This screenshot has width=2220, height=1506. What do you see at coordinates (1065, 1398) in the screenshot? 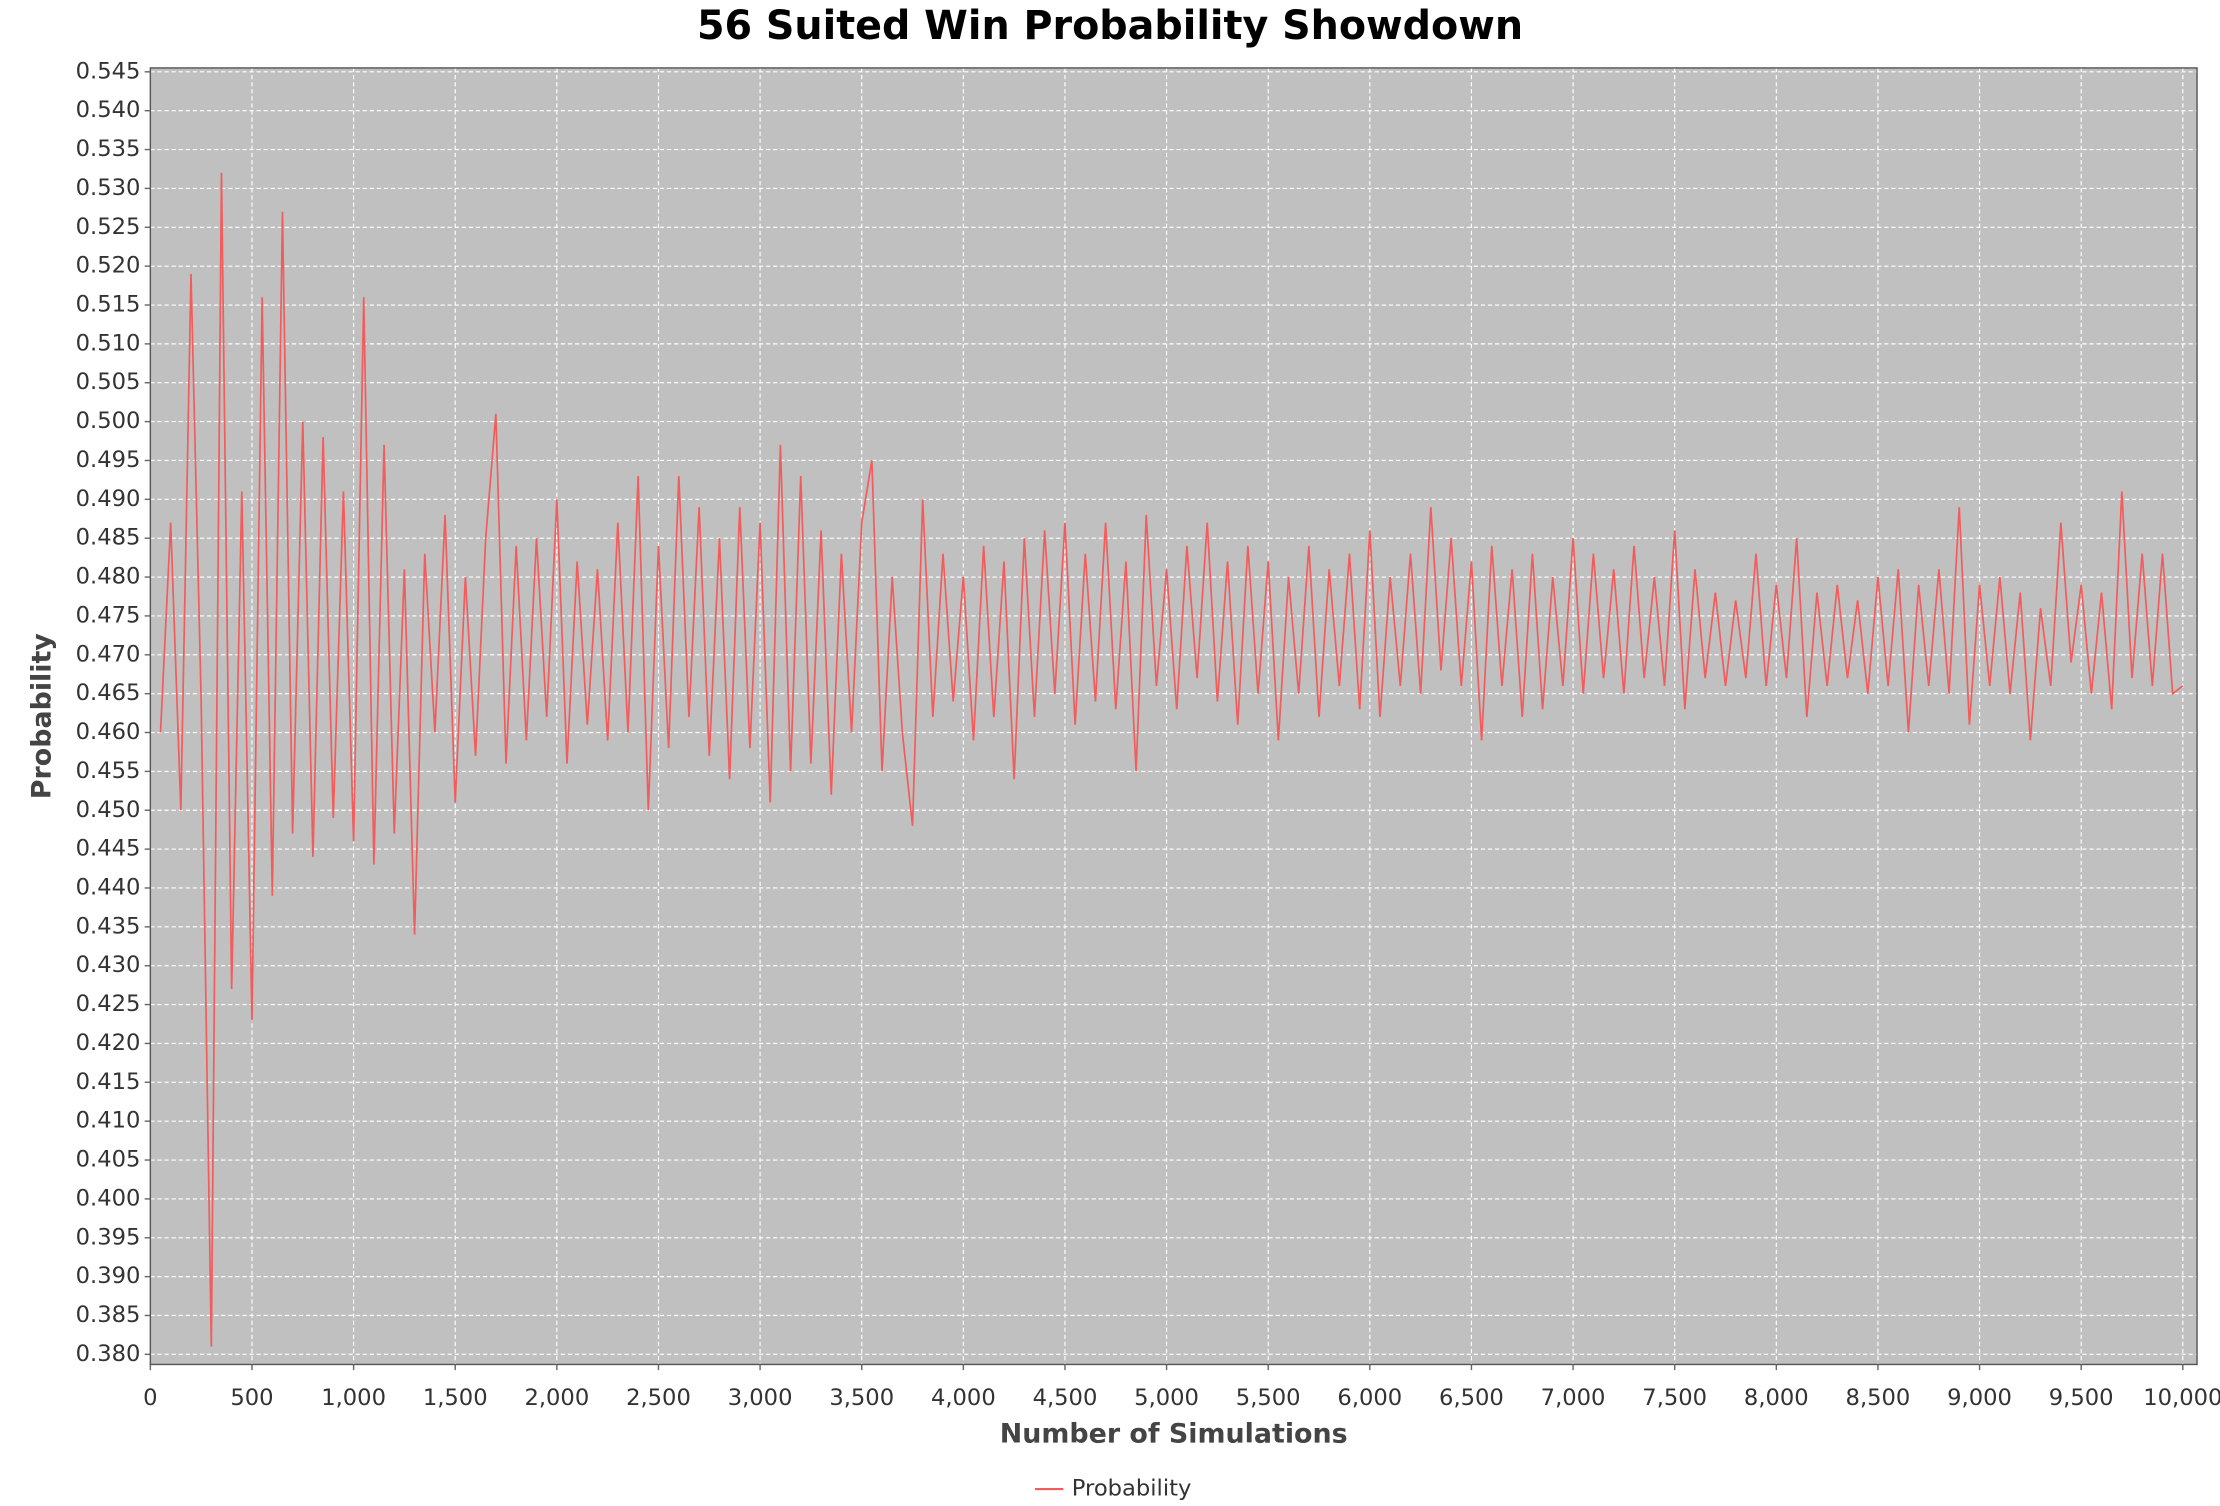
I see `x-tick-label: 4,500` at bounding box center [1065, 1398].